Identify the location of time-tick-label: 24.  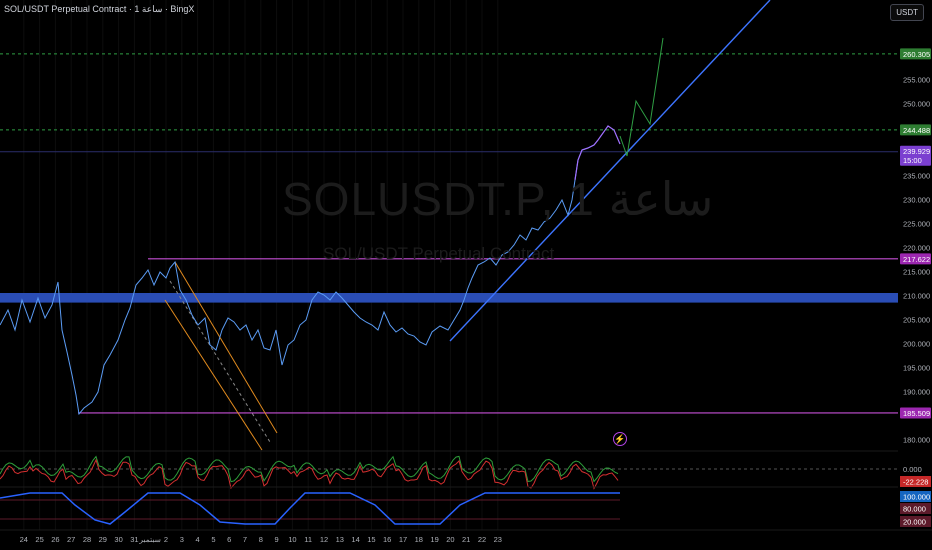
(24, 539).